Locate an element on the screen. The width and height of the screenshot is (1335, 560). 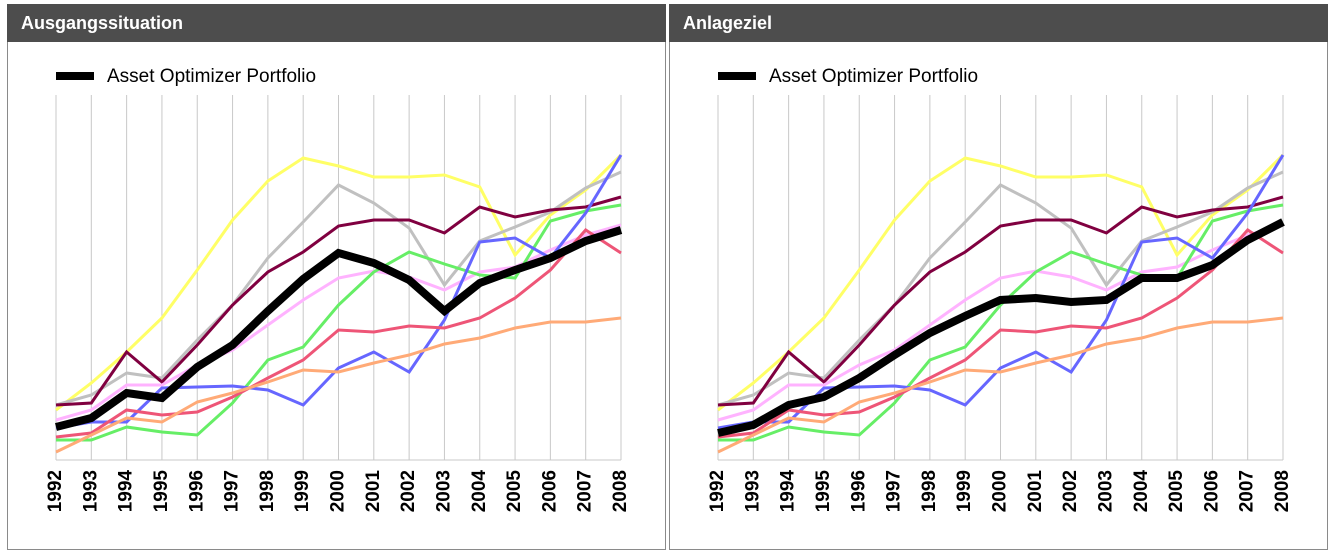
panel-title: Ausgangssituation is located at coordinates (102, 23).